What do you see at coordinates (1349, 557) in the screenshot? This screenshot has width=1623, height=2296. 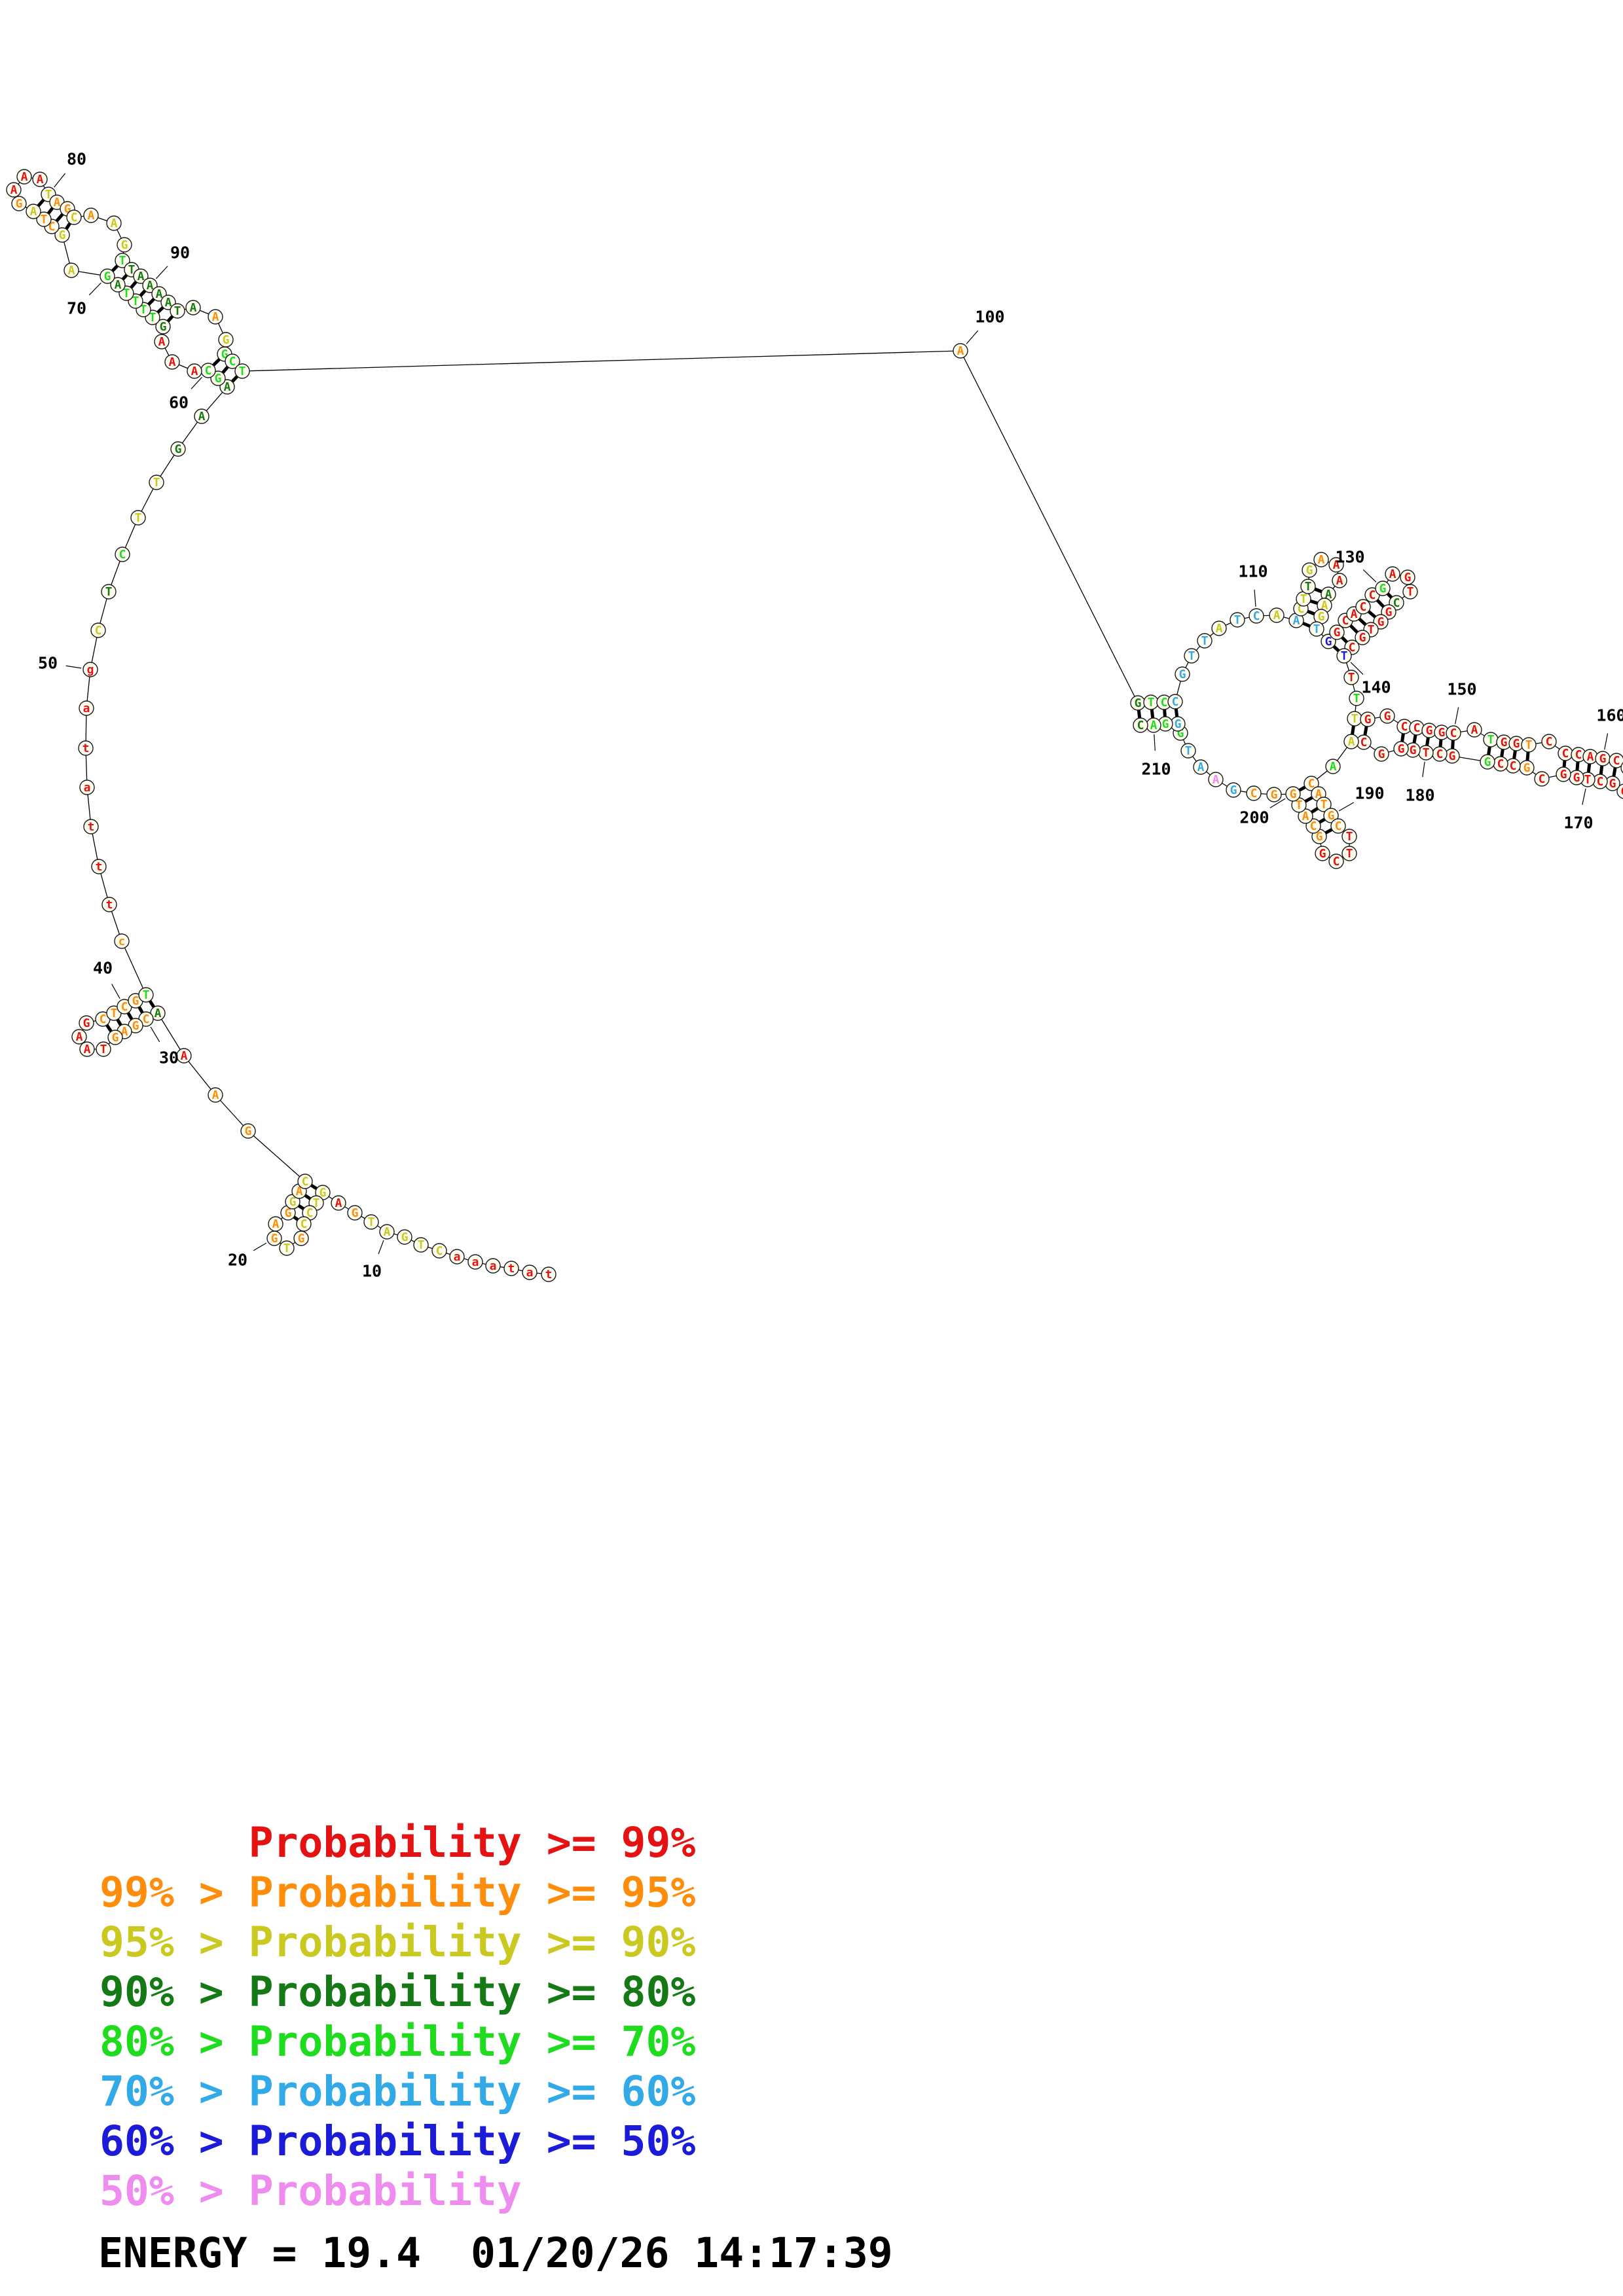 I see `position-label: 130` at bounding box center [1349, 557].